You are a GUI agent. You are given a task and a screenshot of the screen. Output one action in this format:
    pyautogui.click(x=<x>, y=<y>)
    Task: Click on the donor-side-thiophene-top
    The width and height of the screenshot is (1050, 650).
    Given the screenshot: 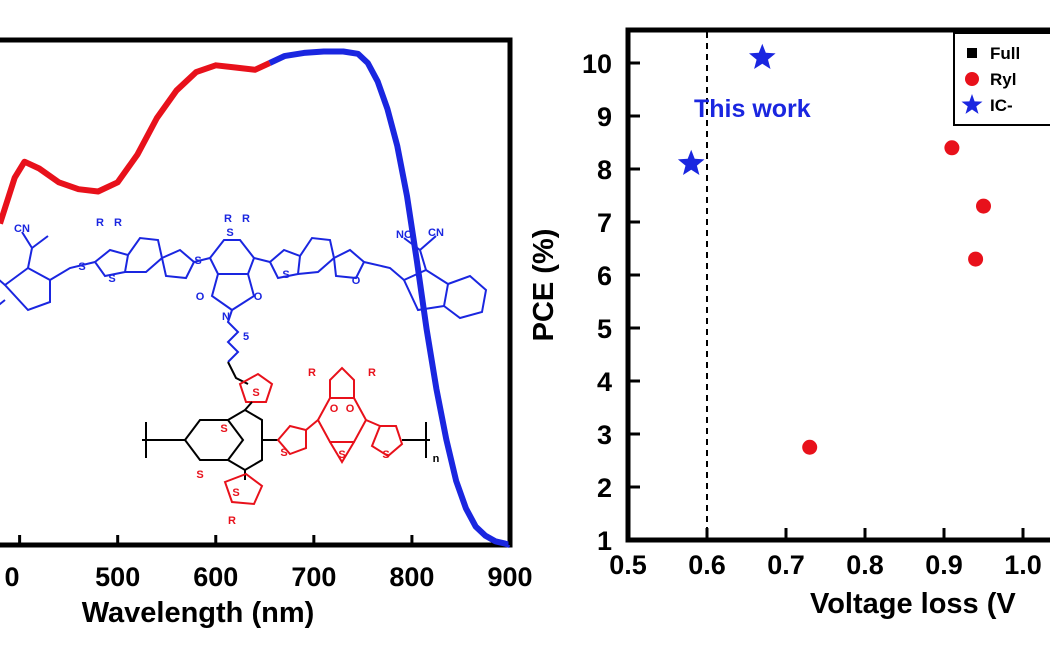 What is the action you would take?
    pyautogui.click(x=256, y=387)
    